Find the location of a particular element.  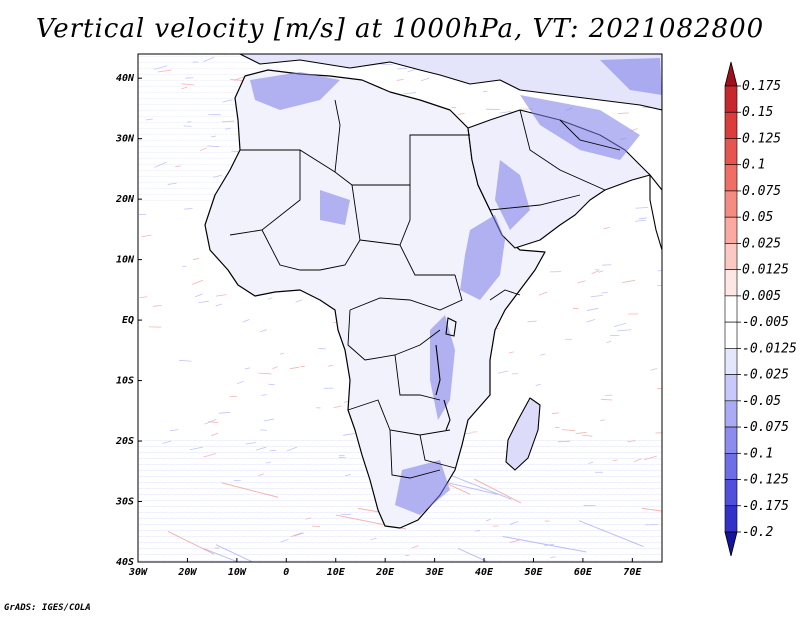

colorbar-label: -0.125 is located at coordinates (765, 480).